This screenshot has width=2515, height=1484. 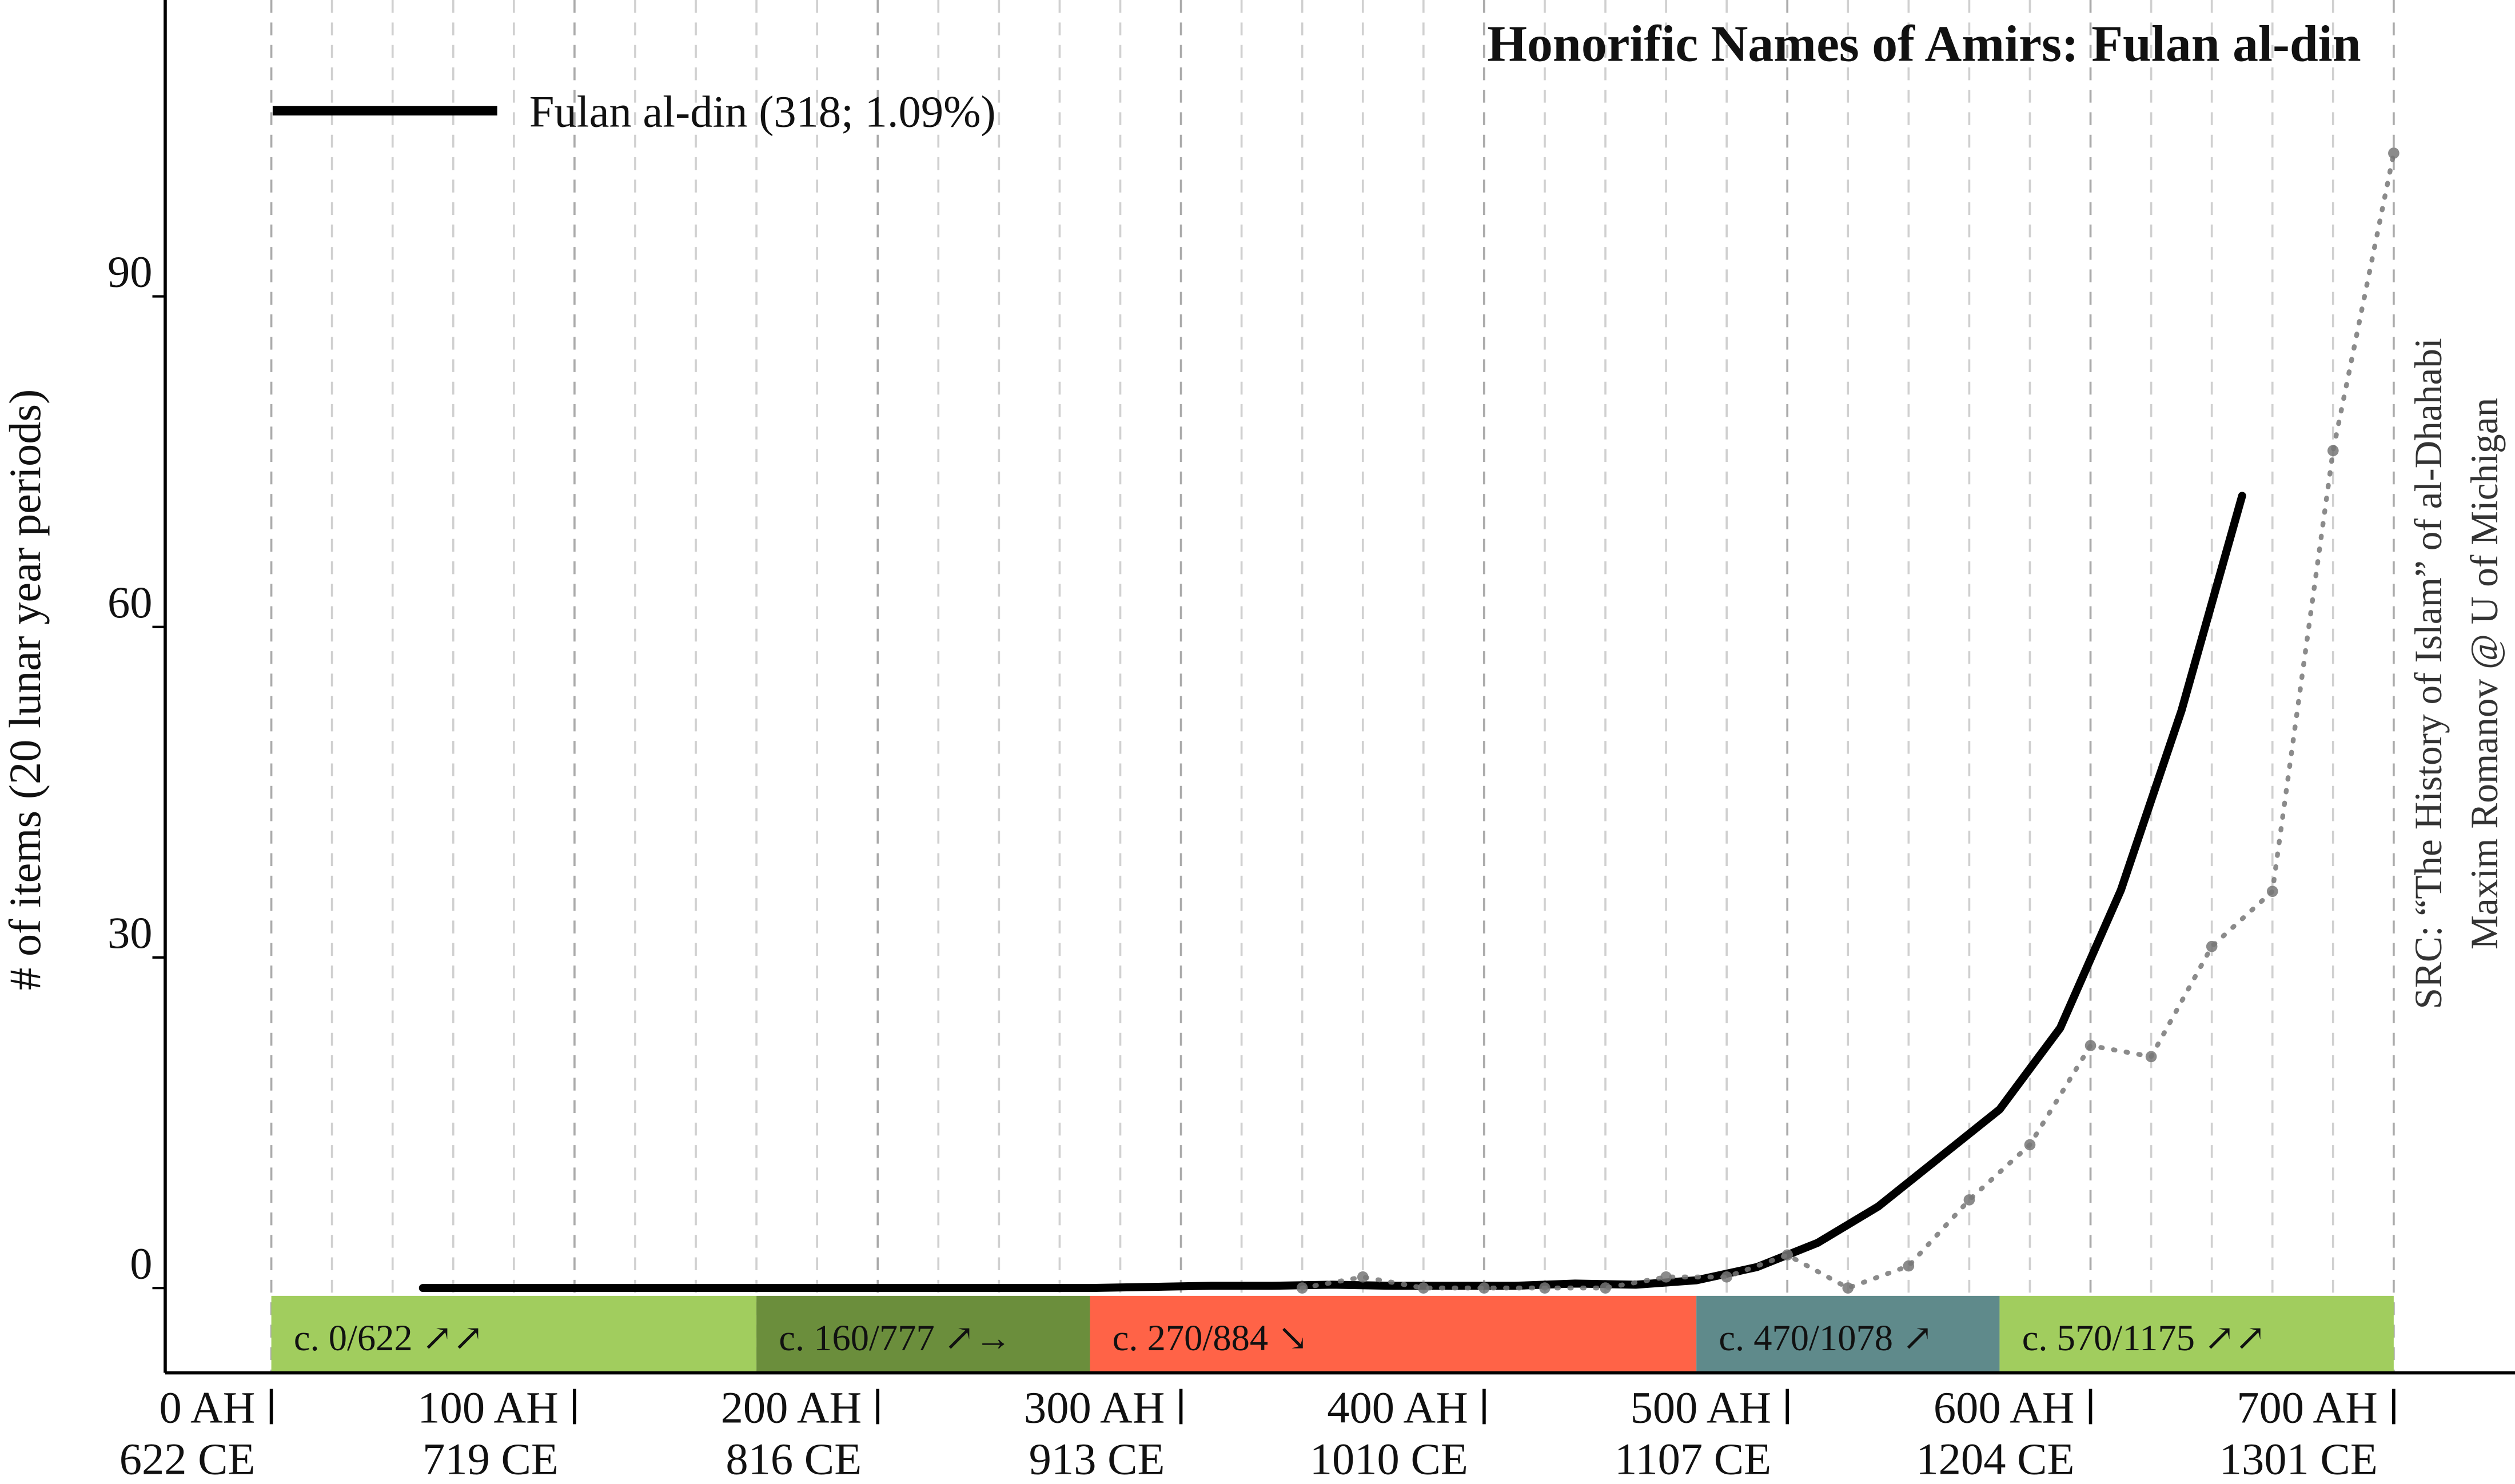 What do you see at coordinates (491, 1458) in the screenshot?
I see `x-tick-label: 719 CE` at bounding box center [491, 1458].